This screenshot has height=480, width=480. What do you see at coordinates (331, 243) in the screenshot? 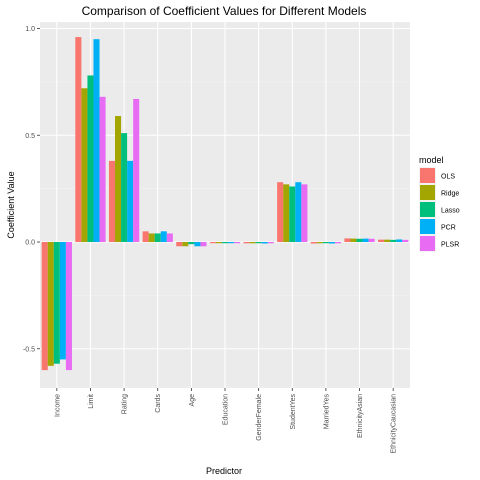
I see `bar-pcr-marriedyes` at bounding box center [331, 243].